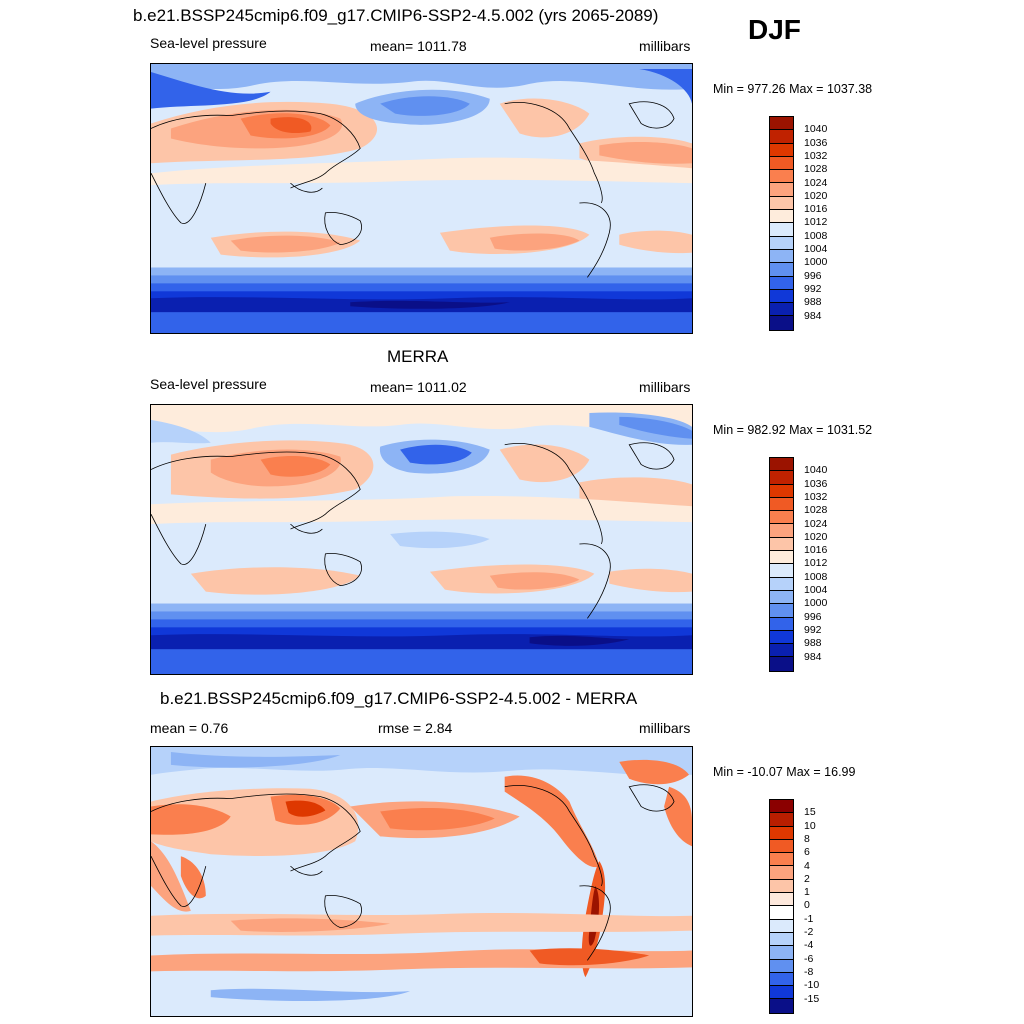  What do you see at coordinates (807, 878) in the screenshot?
I see `colorbar-tick-label: 2` at bounding box center [807, 878].